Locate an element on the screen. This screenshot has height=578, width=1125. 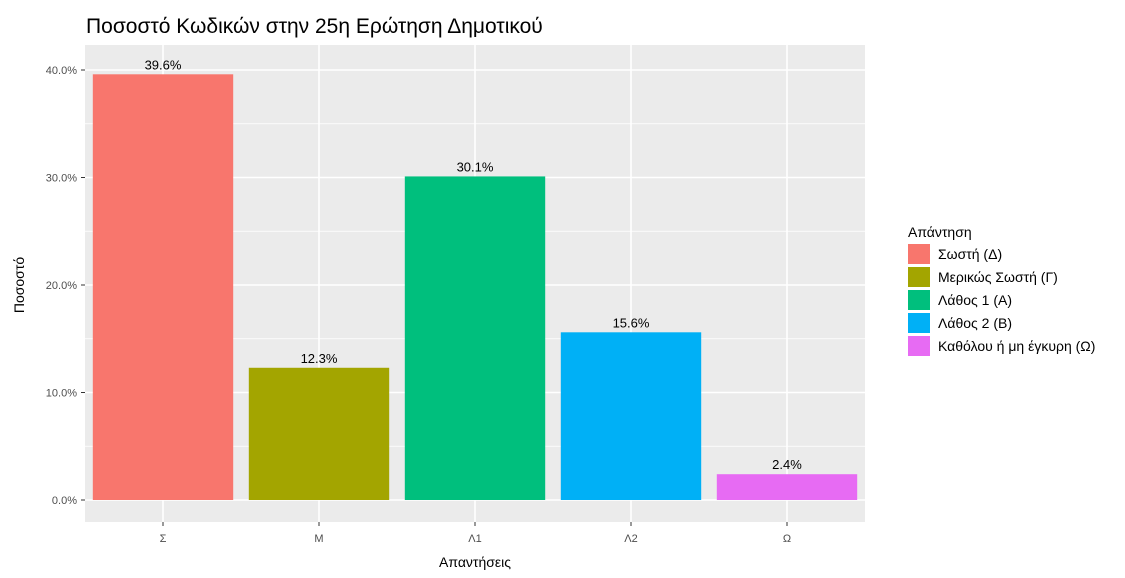
y-tick-label: 0.0% is located at coordinates (64, 501).